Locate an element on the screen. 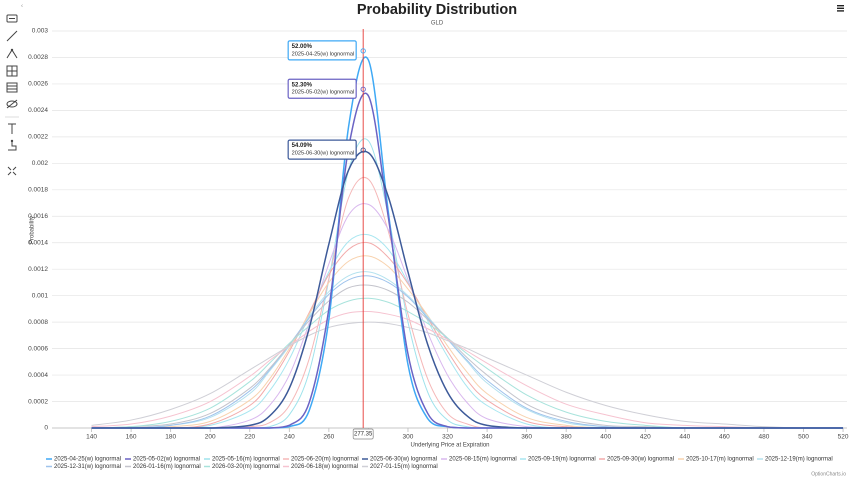 The width and height of the screenshot is (850, 478). legend-item: 2025-06-30(w) lognormal is located at coordinates (399, 460).